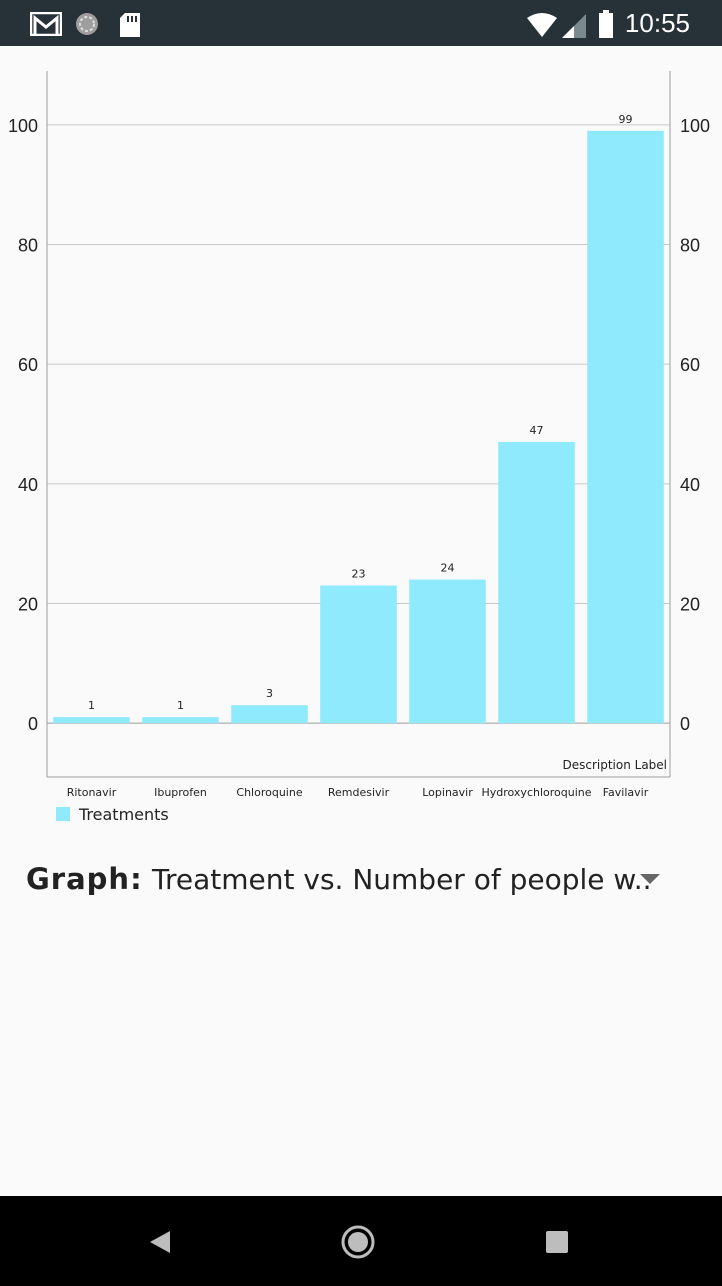  I want to click on legend-swatch, so click(63, 814).